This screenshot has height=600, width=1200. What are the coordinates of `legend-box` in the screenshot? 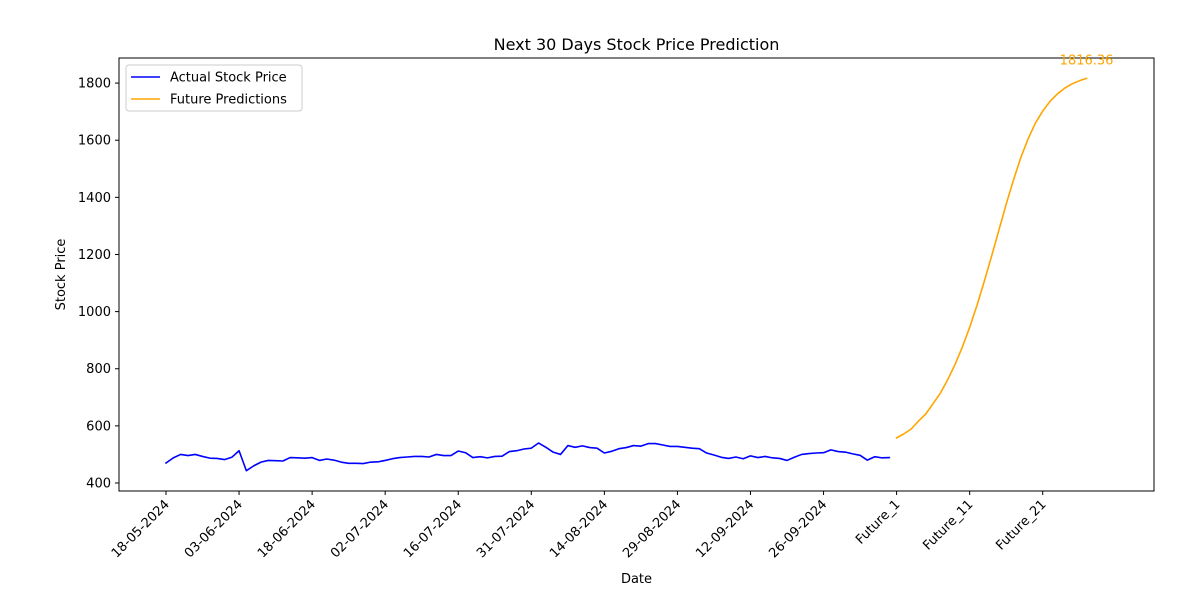 It's located at (214, 88).